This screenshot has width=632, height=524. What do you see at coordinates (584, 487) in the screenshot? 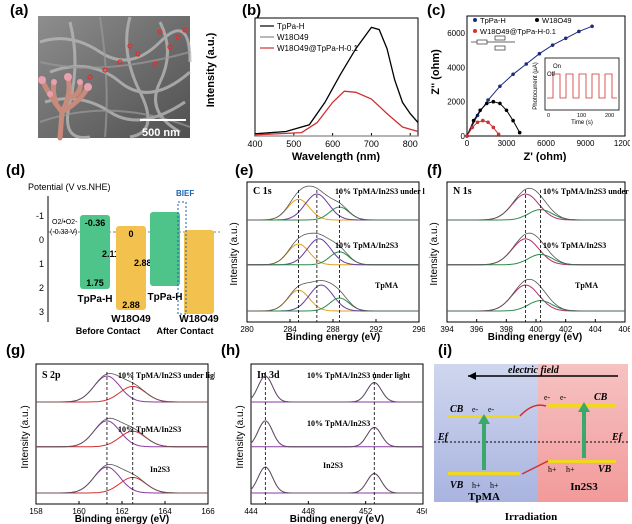
I see `i-right-name: In2S3` at bounding box center [584, 487].